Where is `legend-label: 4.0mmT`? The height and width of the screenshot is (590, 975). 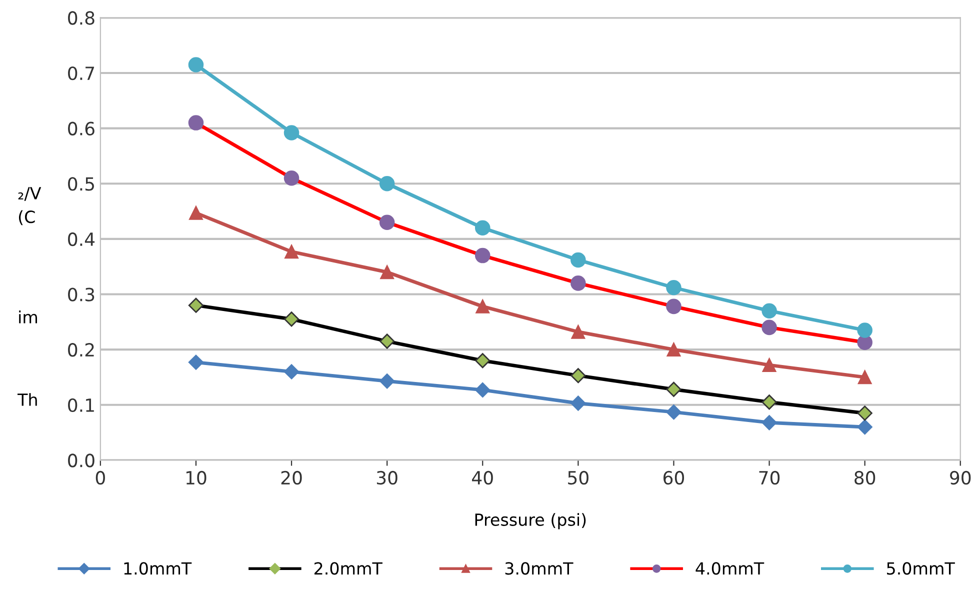
legend-label: 4.0mmT is located at coordinates (730, 568).